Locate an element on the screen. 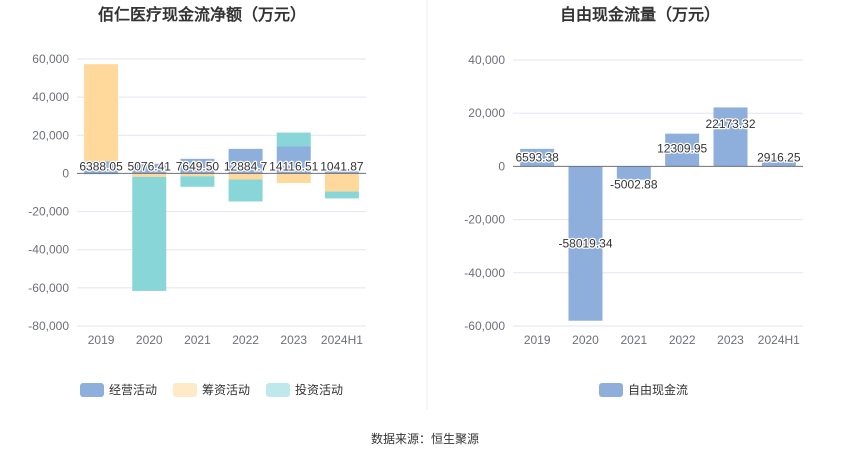  y-tick-label: -80,000 is located at coordinates (48, 326).